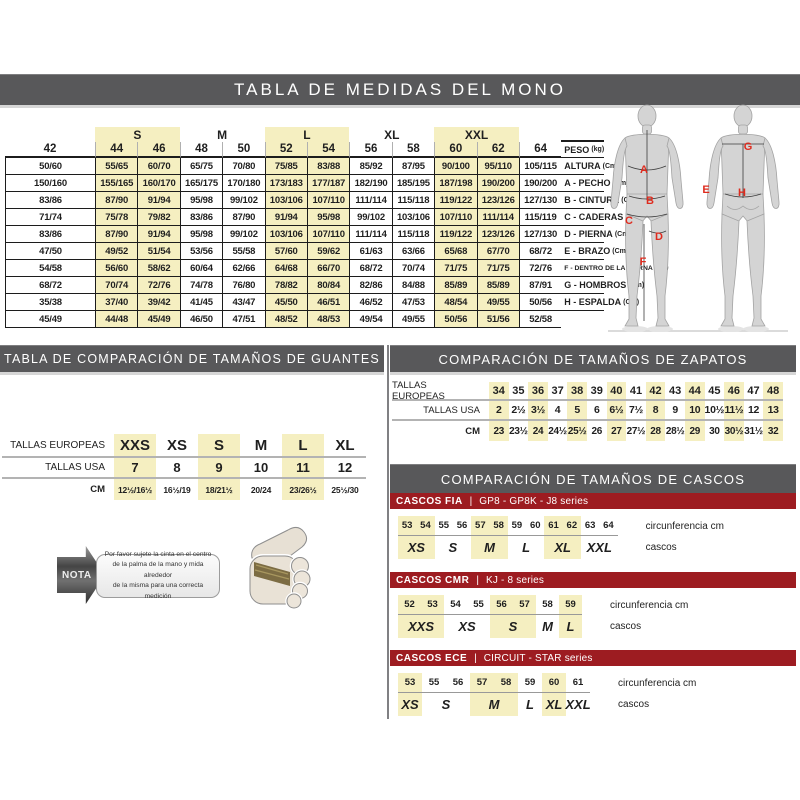 This screenshot has width=800, height=800. Describe the element at coordinates (158, 555) in the screenshot. I see `note-line: Por favor sujete la cinta en el centro` at that location.